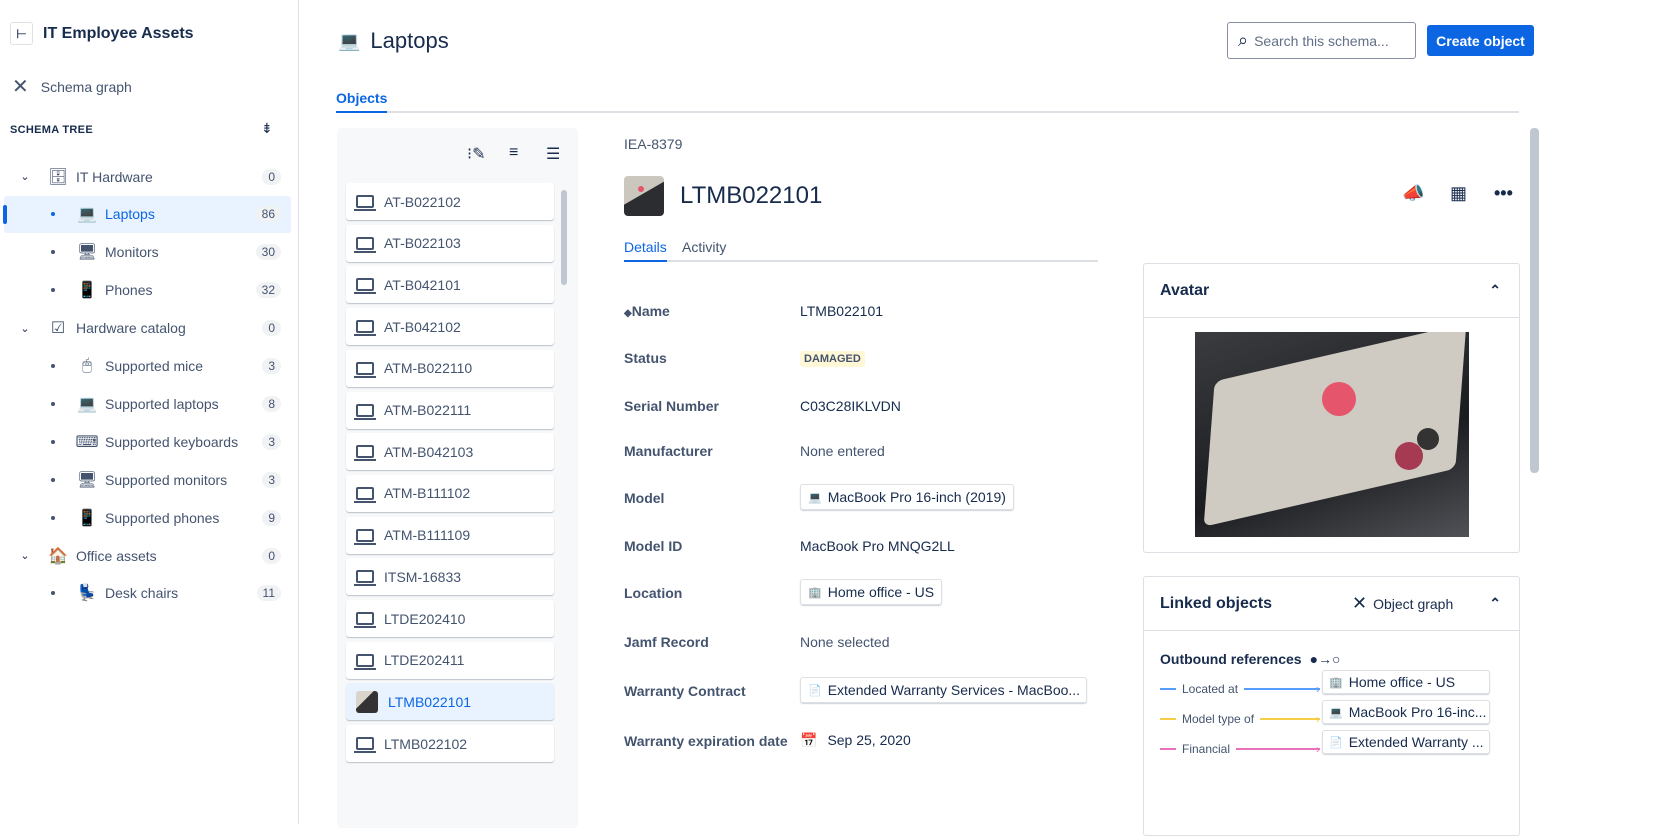 The height and width of the screenshot is (836, 1657). I want to click on list-item: AT-B042101, so click(450, 285).